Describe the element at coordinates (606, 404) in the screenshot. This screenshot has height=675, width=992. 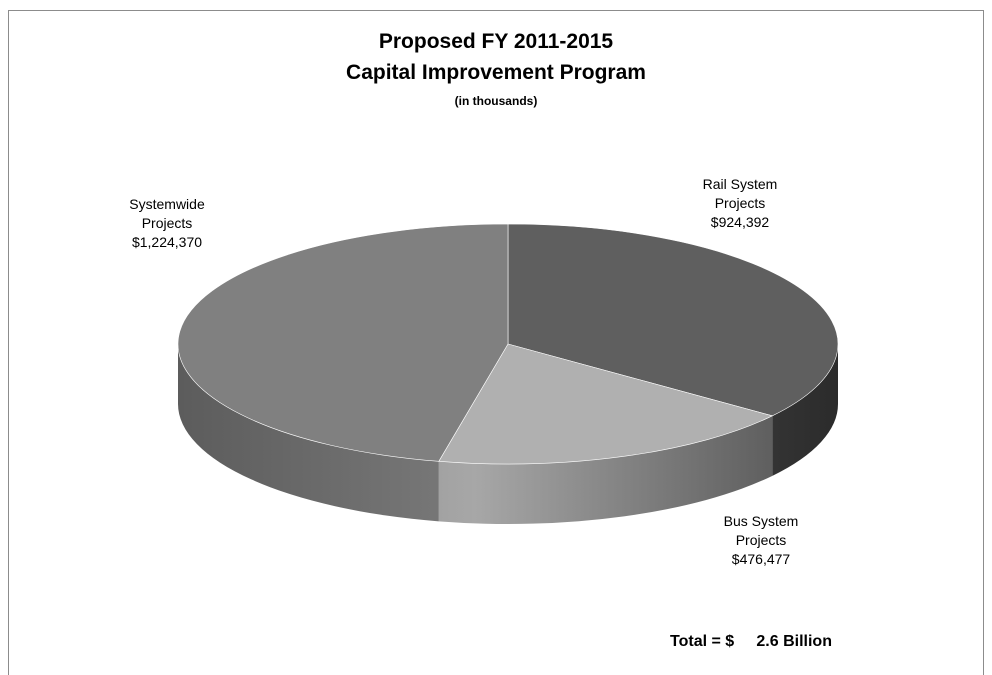
I see `pie-slice-bus` at that location.